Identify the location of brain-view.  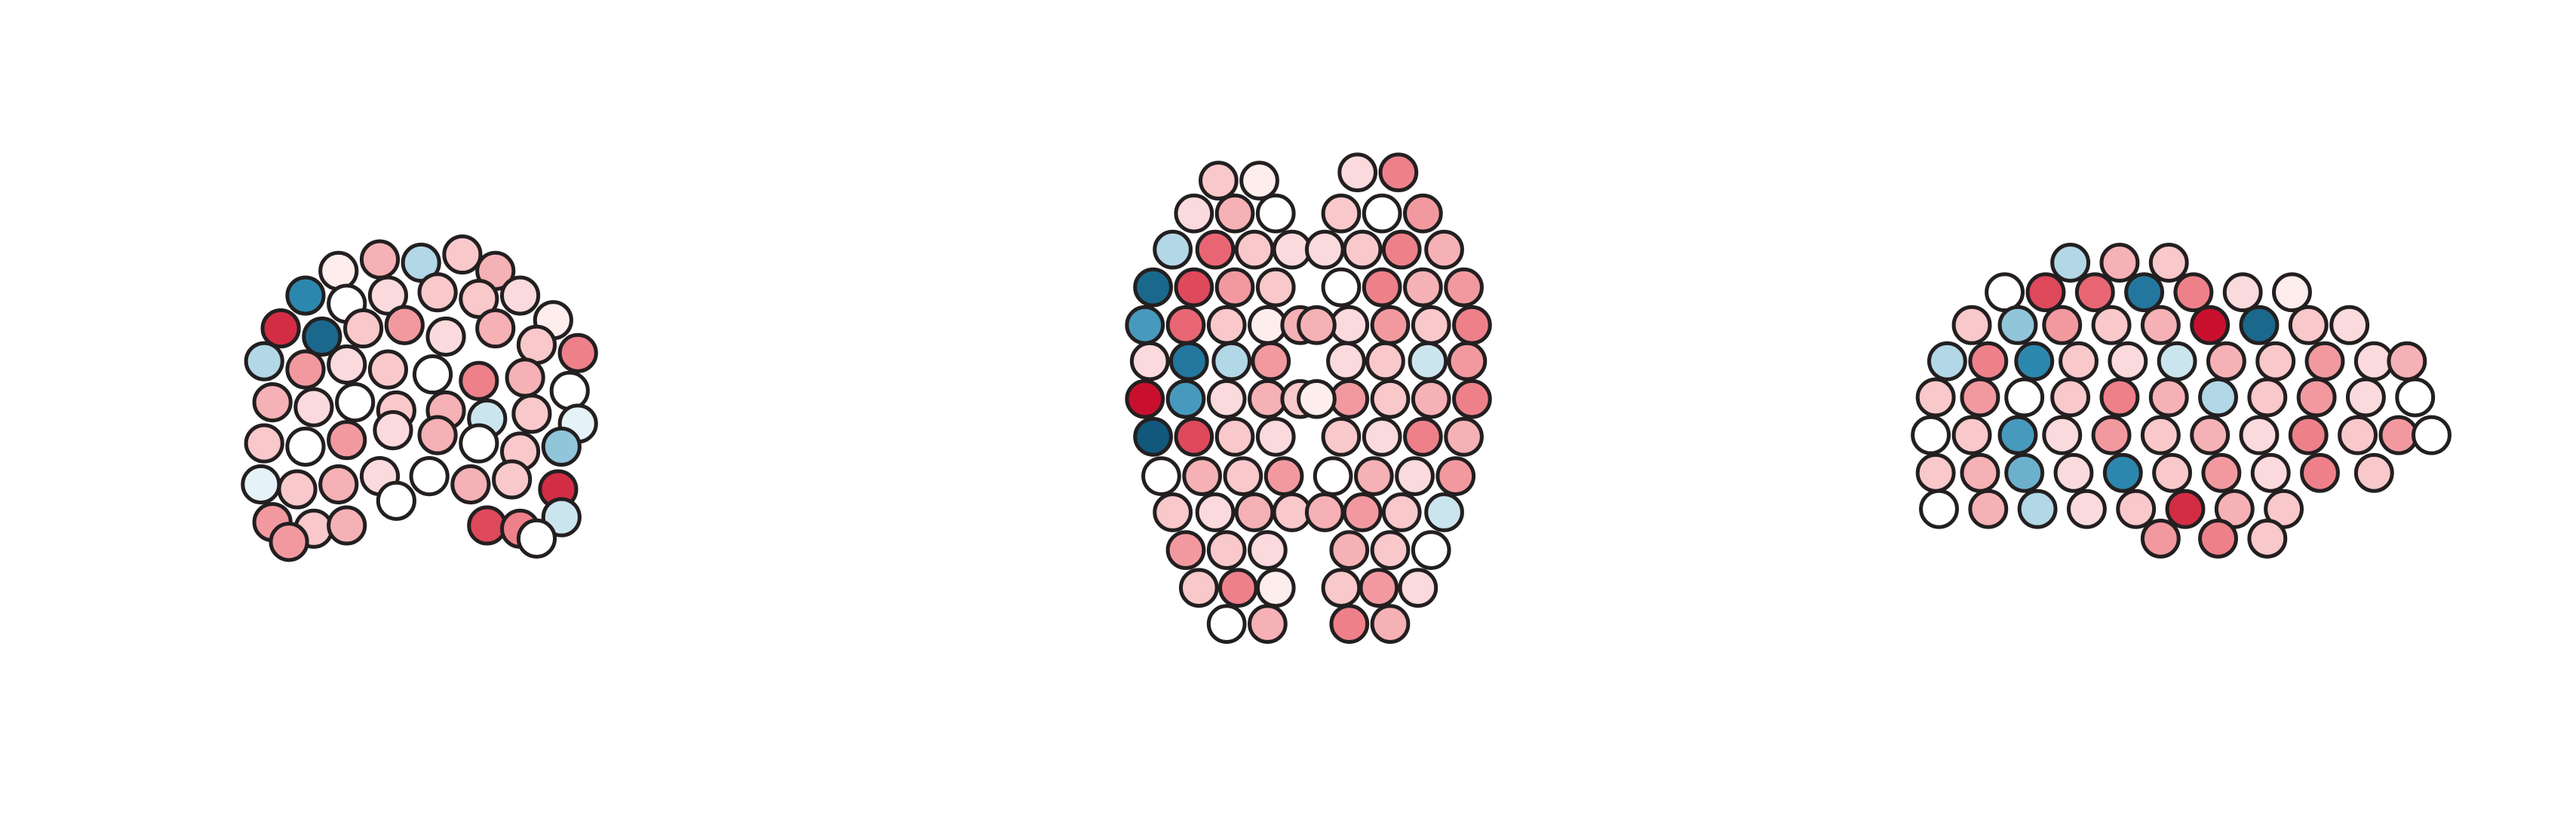
(1308, 398).